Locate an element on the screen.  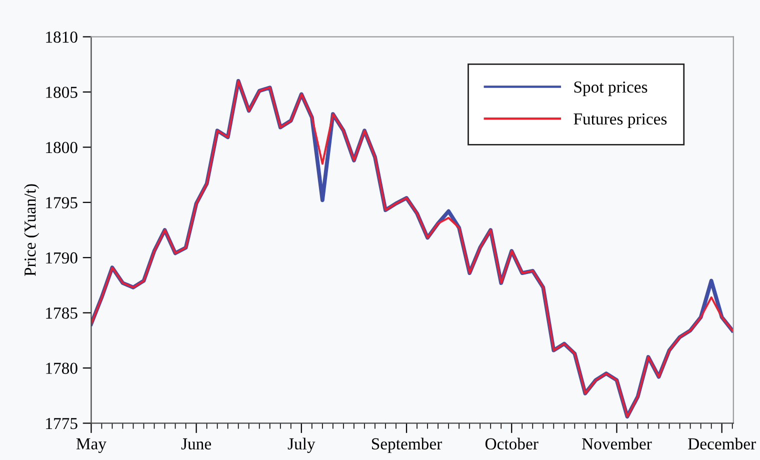
x-tick-label: October is located at coordinates (511, 444).